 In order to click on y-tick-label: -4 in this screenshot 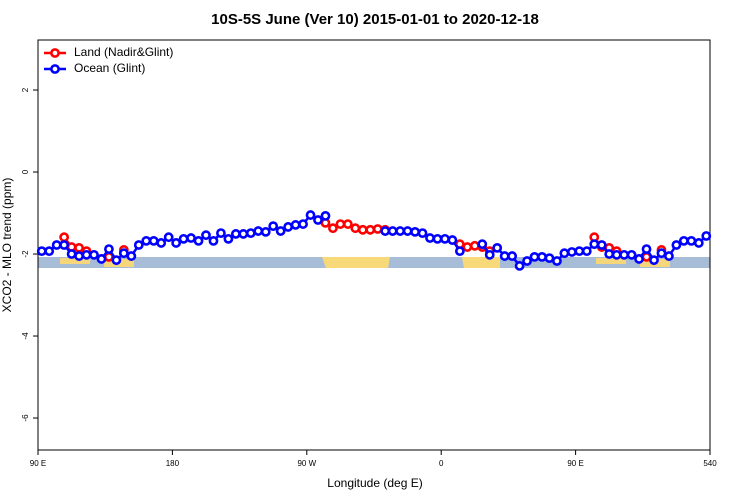, I will do `click(25, 336)`.